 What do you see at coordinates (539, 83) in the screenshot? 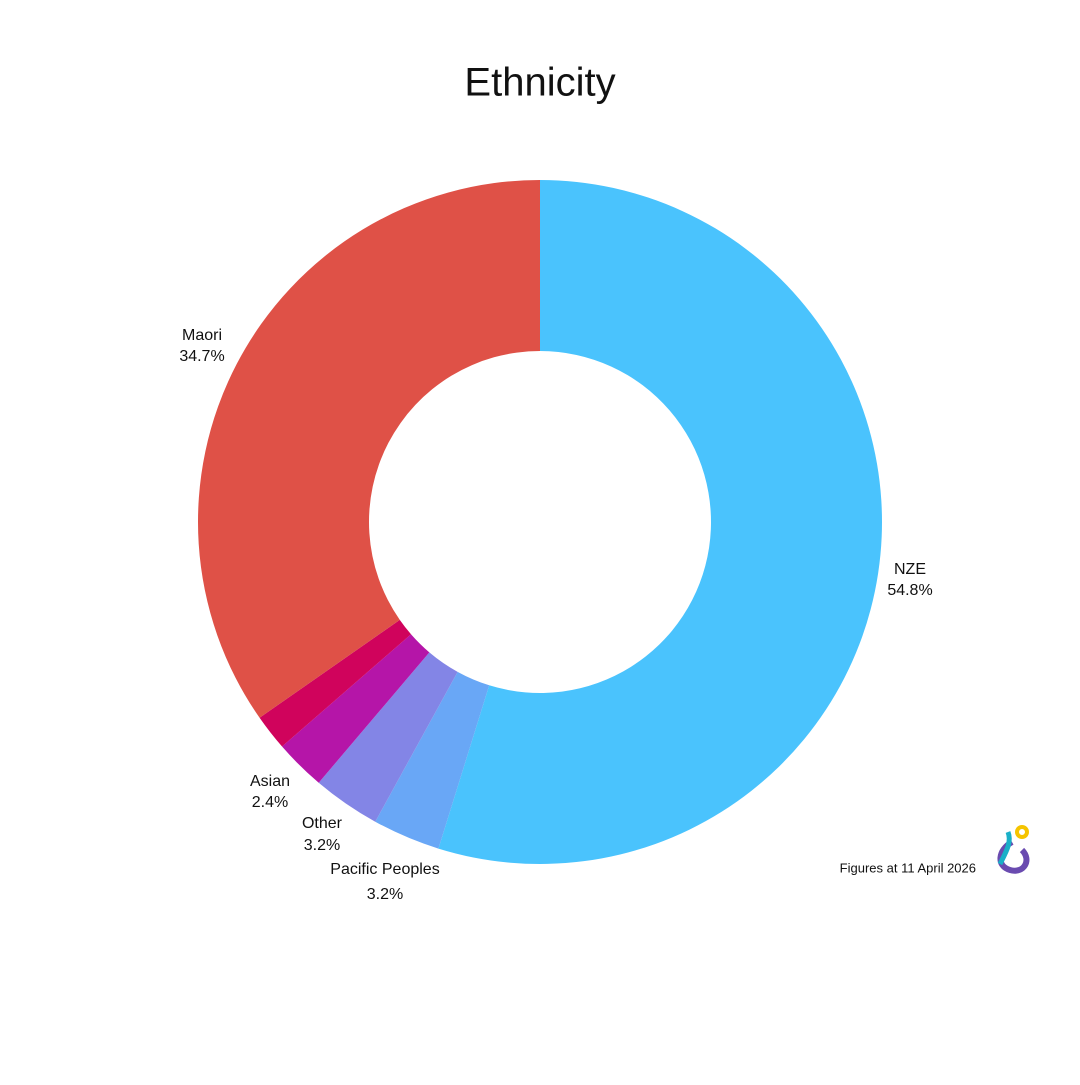
I see `chart-title: Ethnicity` at bounding box center [539, 83].